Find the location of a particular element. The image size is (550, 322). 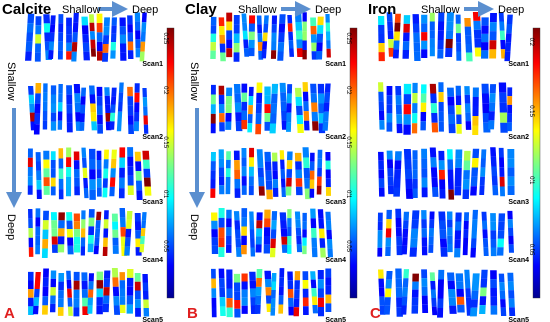

arrow-end: Deep is located at coordinates (511, 10).